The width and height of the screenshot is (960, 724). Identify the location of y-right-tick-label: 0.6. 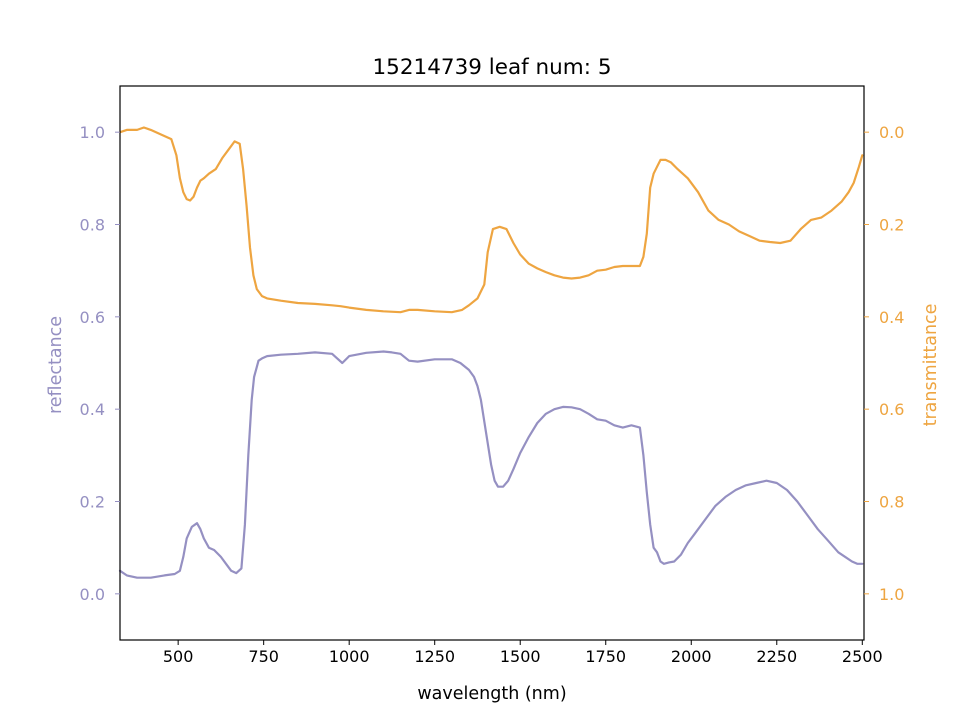
(891, 409).